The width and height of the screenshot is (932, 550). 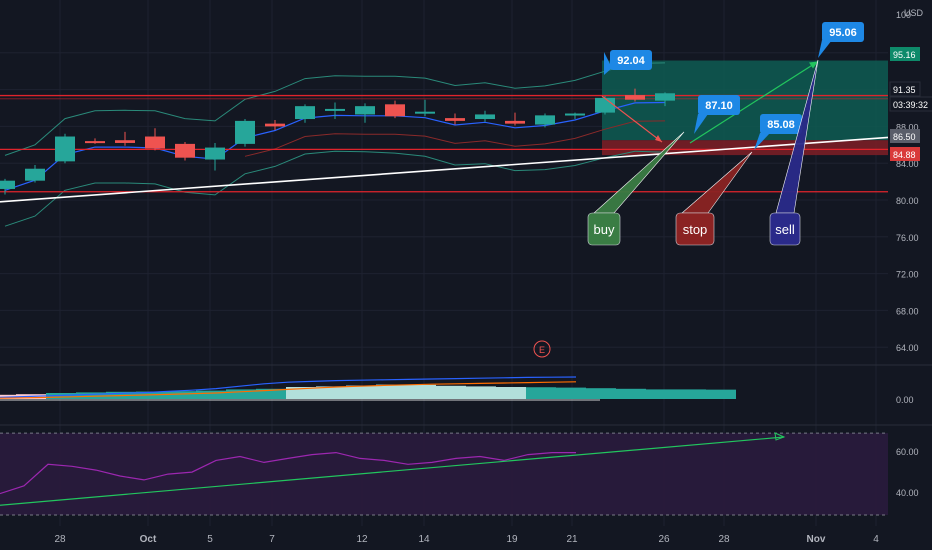 I want to click on event-circle, so click(x=542, y=349).